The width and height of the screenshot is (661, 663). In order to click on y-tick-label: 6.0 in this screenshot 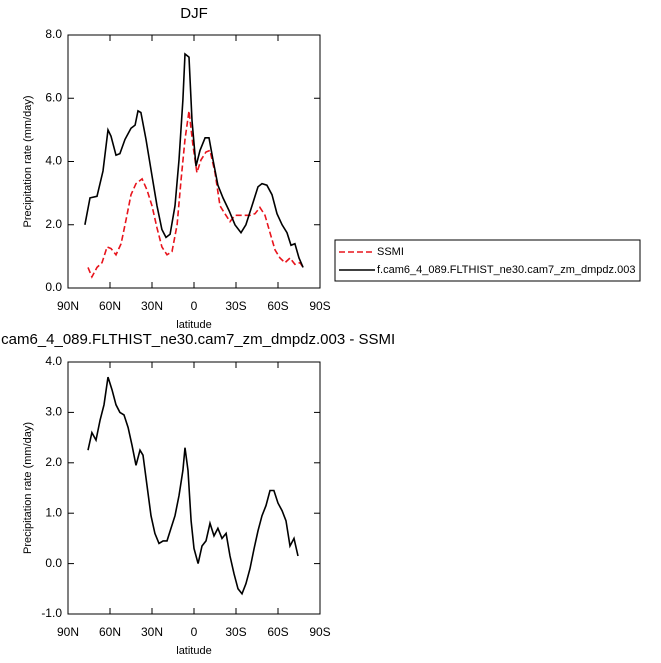, I will do `click(53, 97)`.